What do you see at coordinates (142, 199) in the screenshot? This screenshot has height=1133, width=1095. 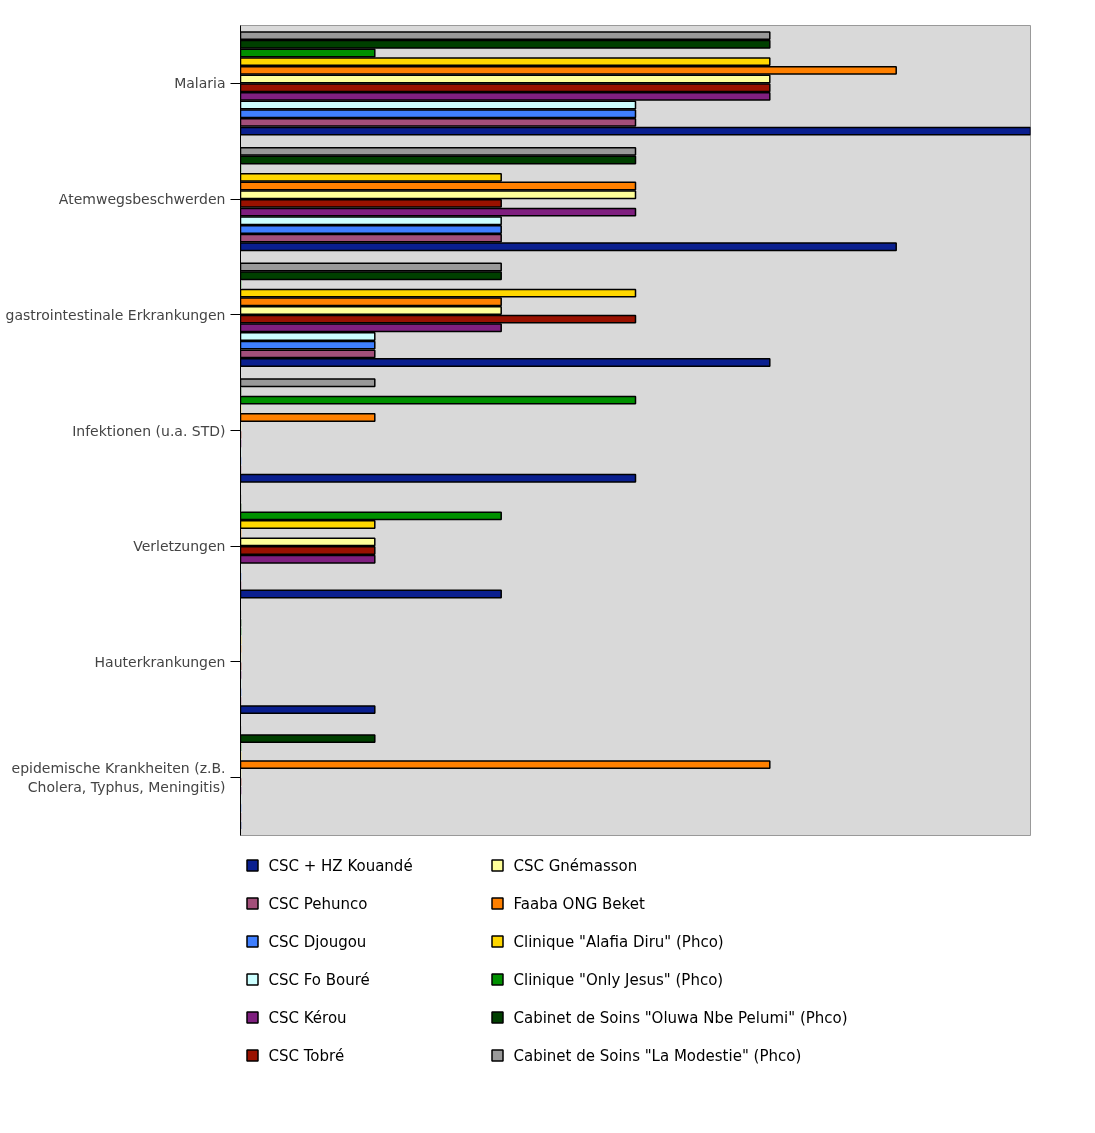 I see `y-tick-label: Atemwegsbeschwerden` at bounding box center [142, 199].